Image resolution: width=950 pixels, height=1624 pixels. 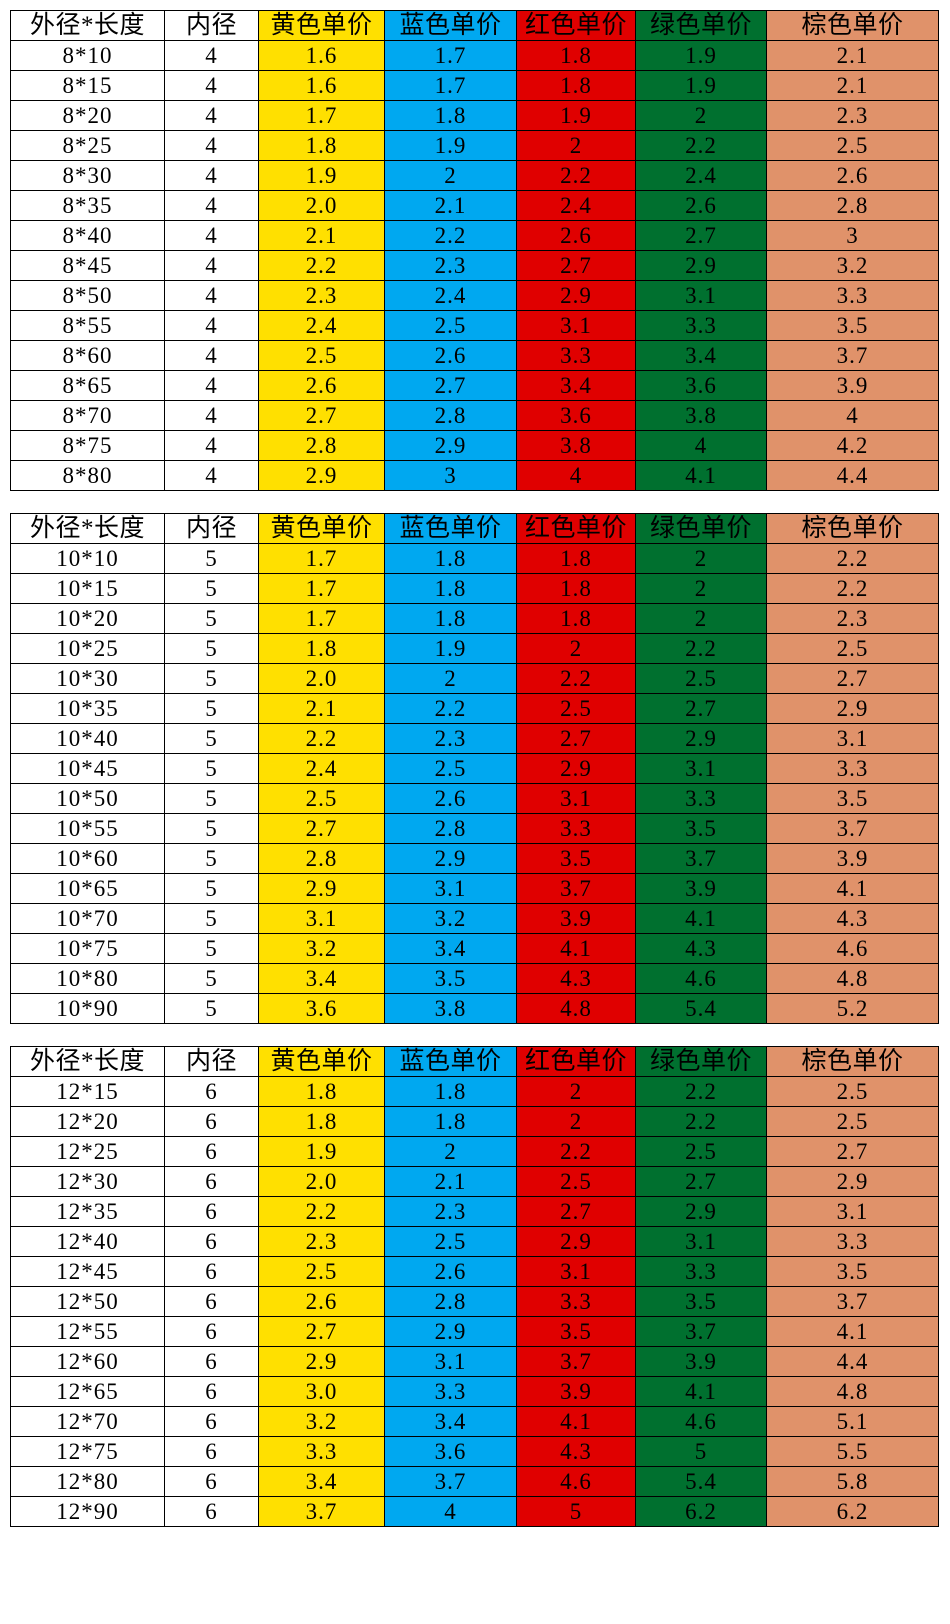 What do you see at coordinates (450, 175) in the screenshot?
I see `cell-blue-price: 2` at bounding box center [450, 175].